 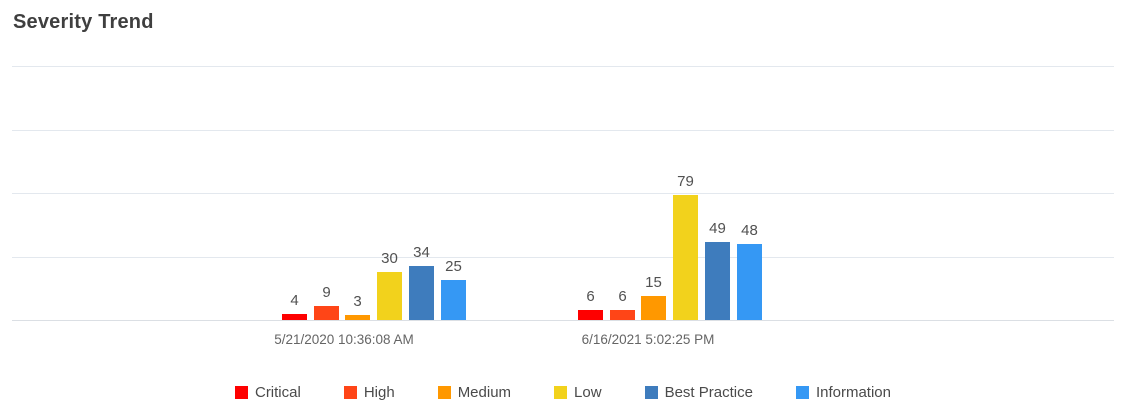 What do you see at coordinates (590, 296) in the screenshot?
I see `bar-value-label-critical-1: 6` at bounding box center [590, 296].